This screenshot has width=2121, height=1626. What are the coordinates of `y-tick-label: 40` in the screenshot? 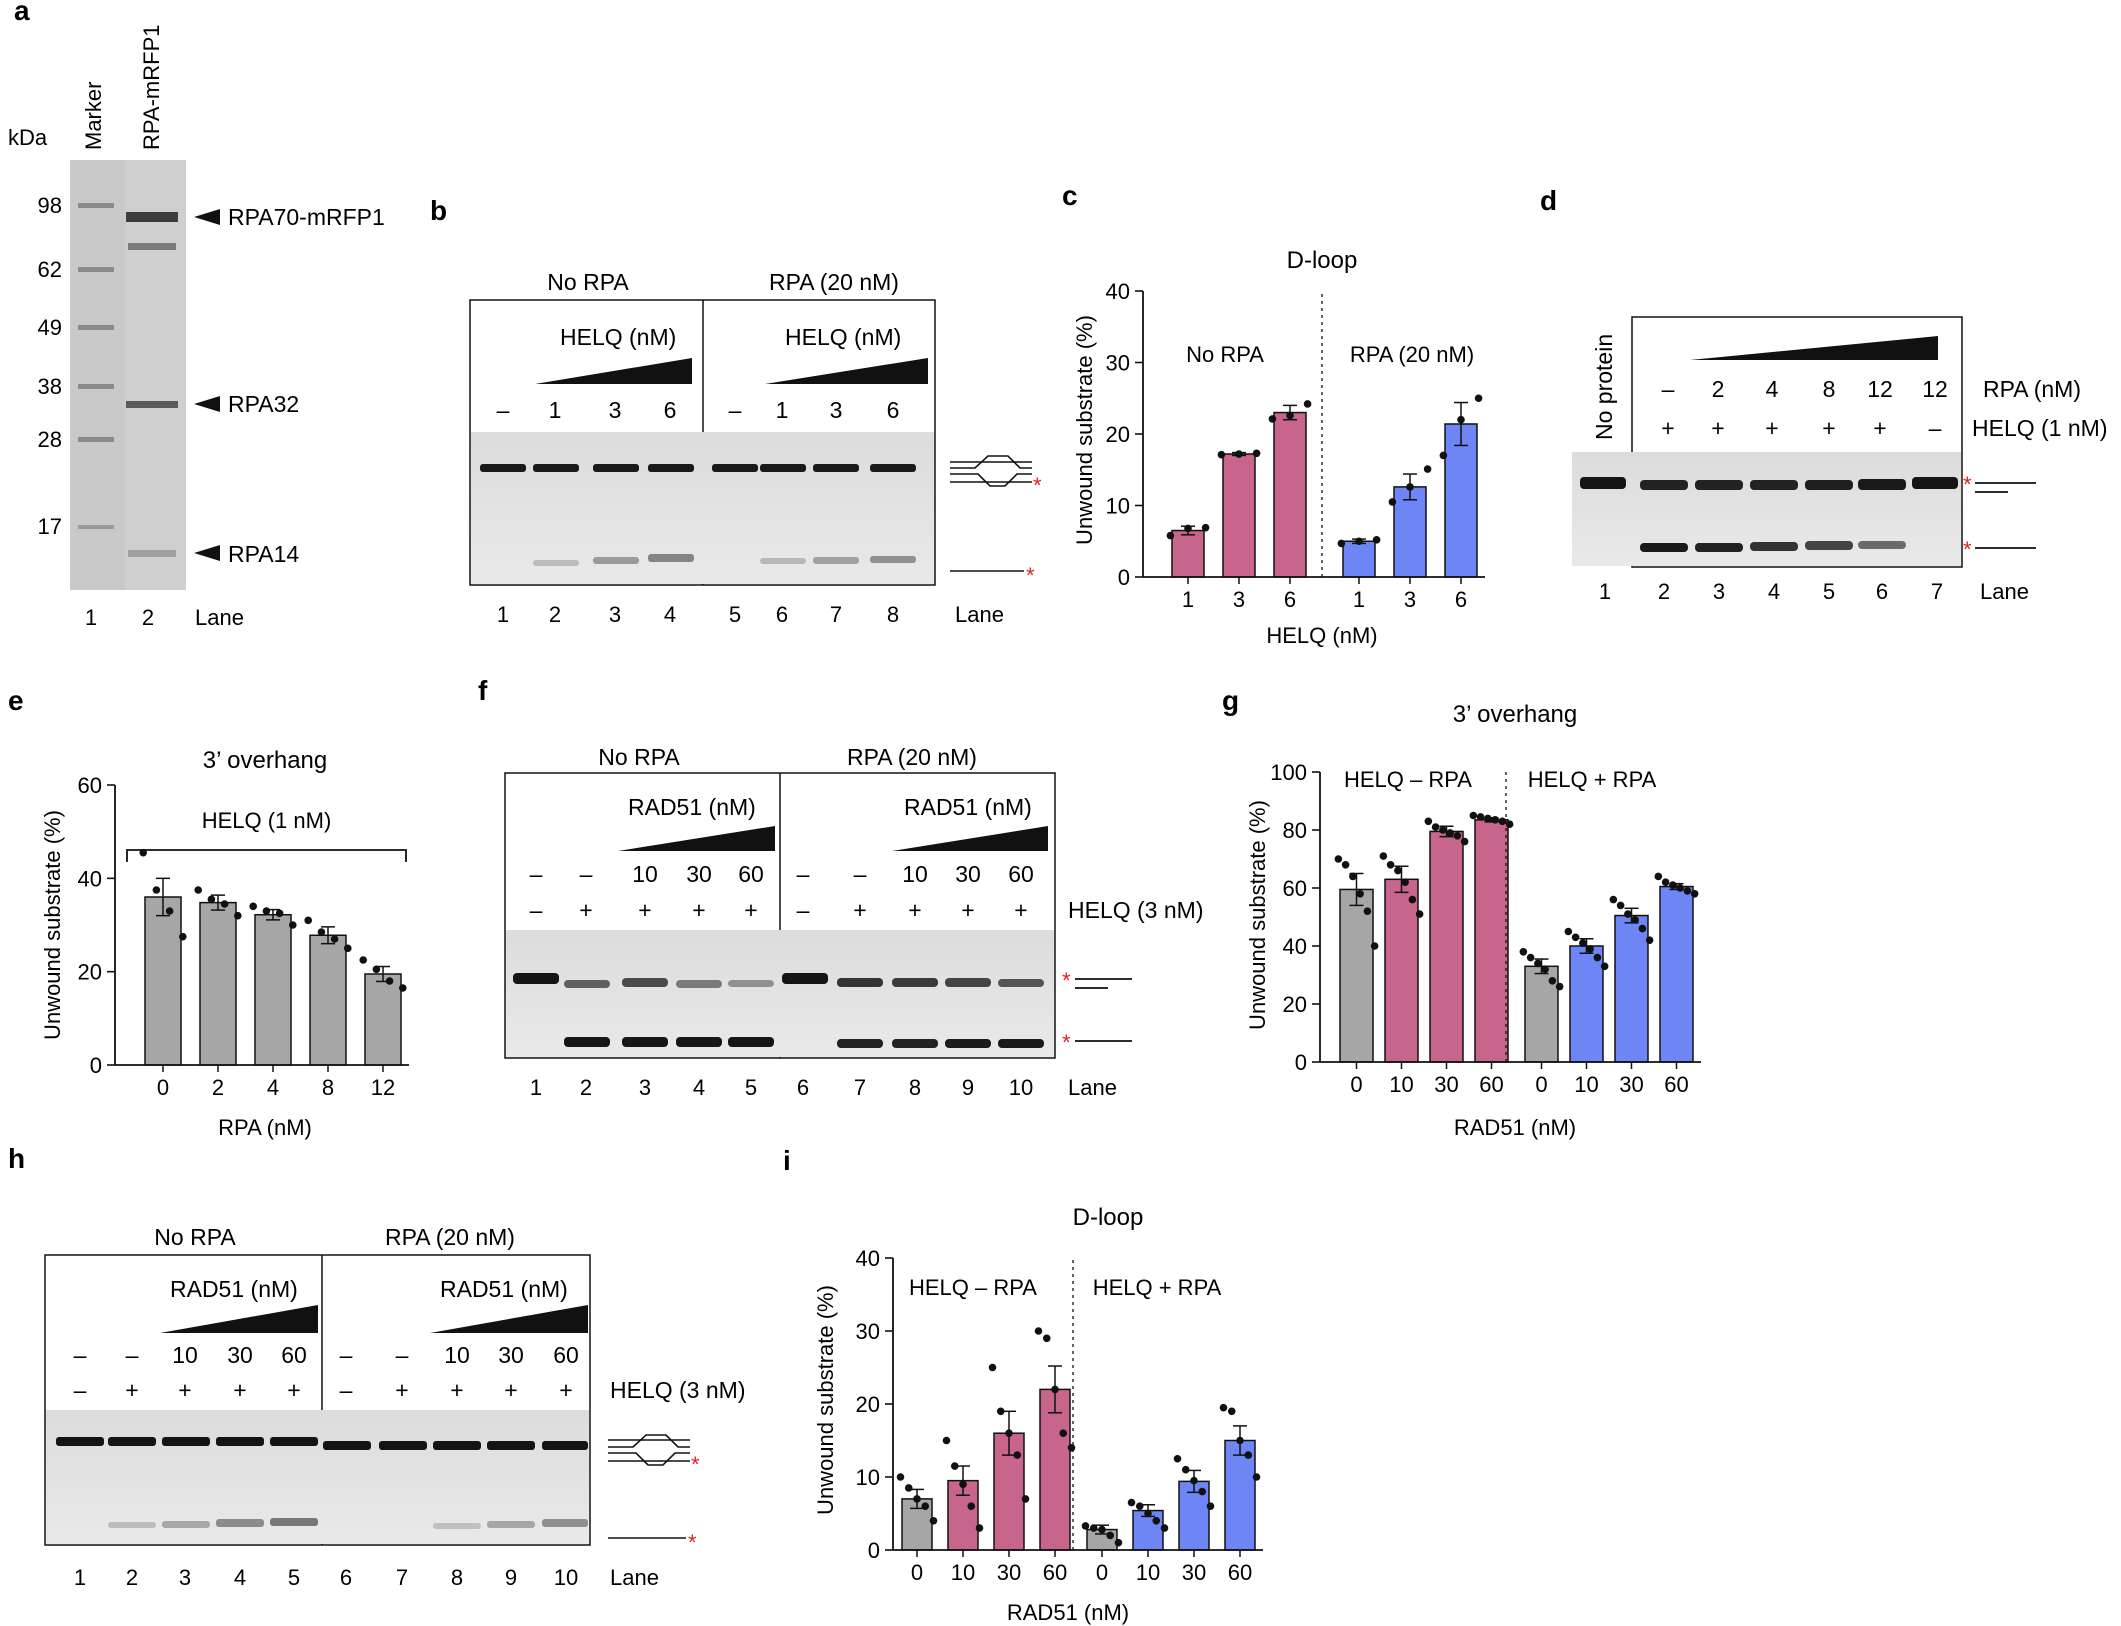 It's located at (90, 878).